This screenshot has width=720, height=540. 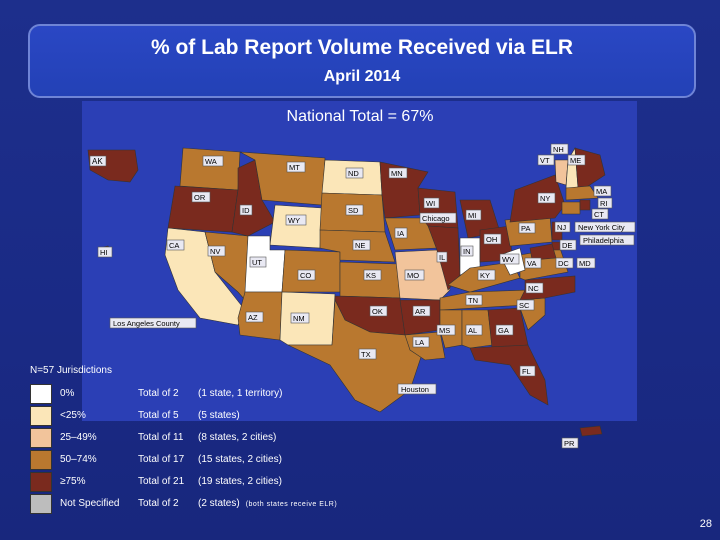 What do you see at coordinates (585, 263) in the screenshot?
I see `label-MD: MD` at bounding box center [585, 263].